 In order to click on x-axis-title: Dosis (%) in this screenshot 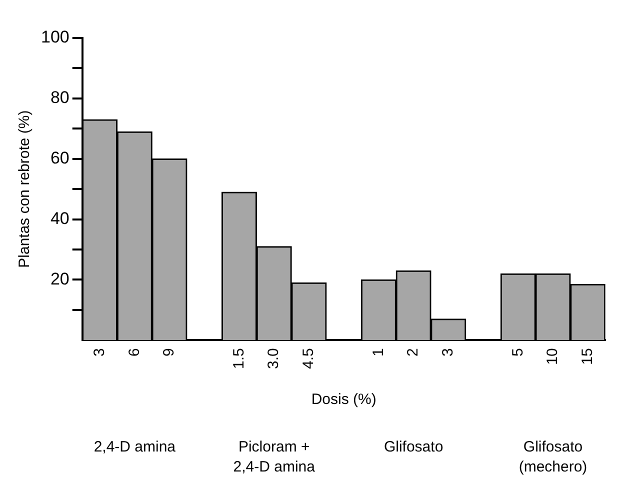, I will do `click(343, 399)`.